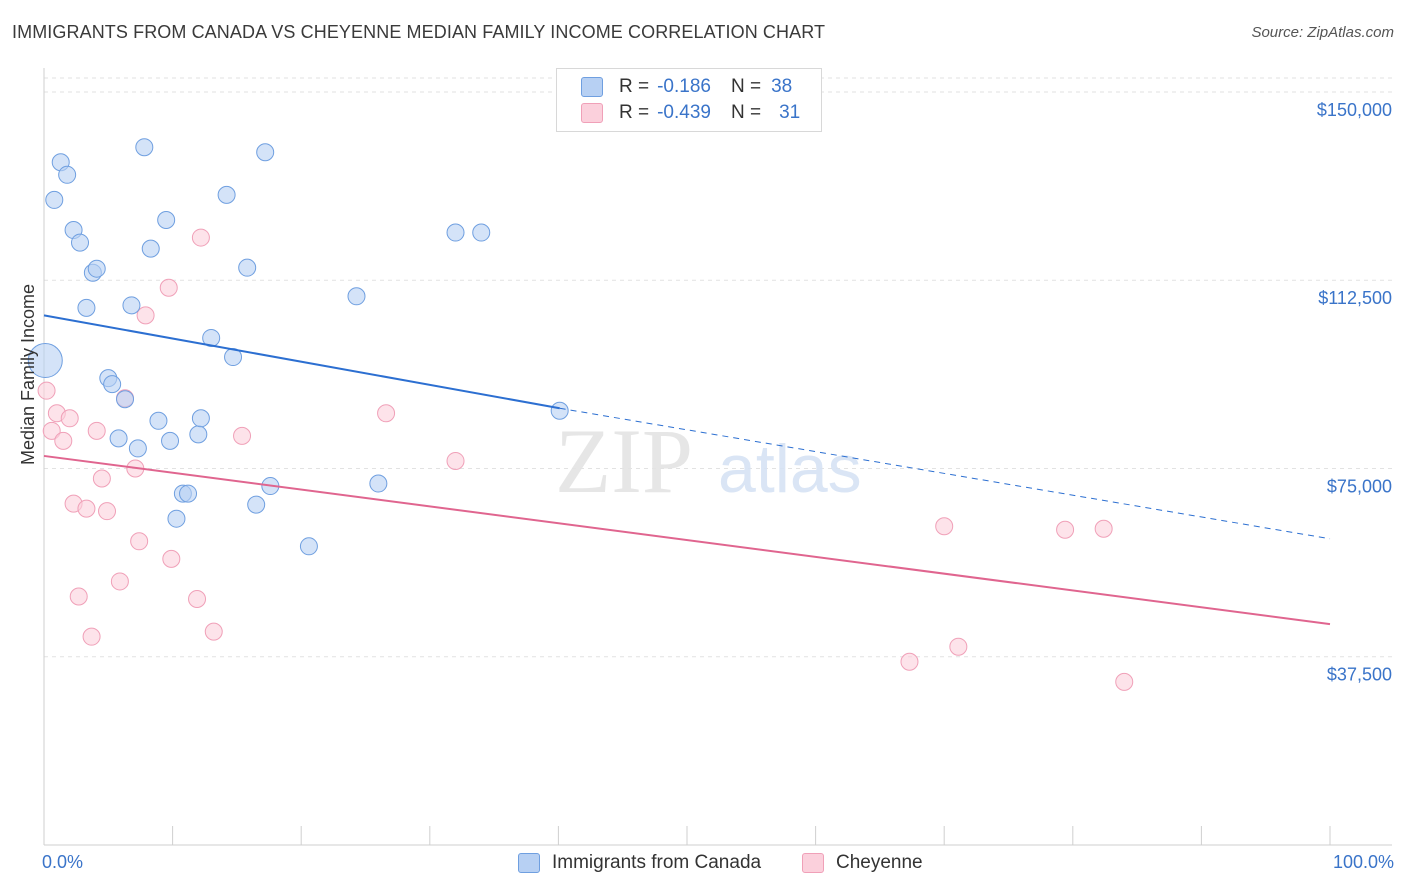 Image resolution: width=1406 pixels, height=892 pixels. Describe the element at coordinates (813, 863) in the screenshot. I see `series-swatch-cheyenne` at that location.